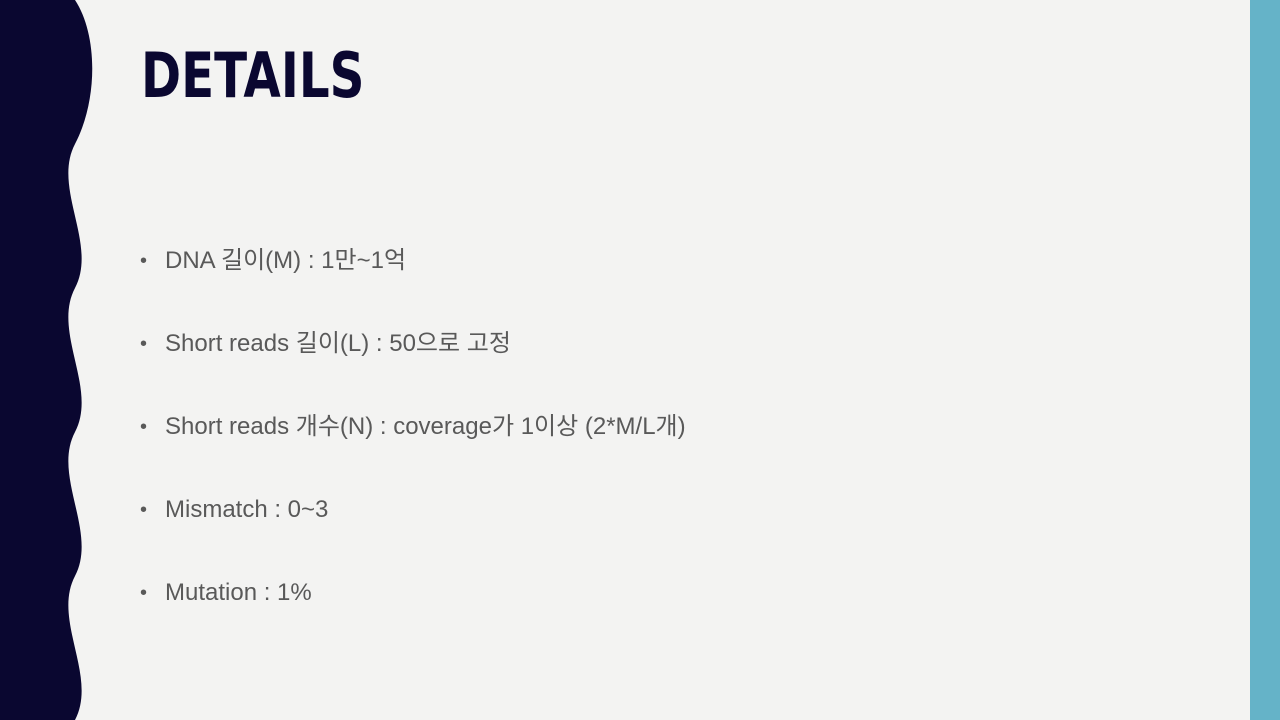  What do you see at coordinates (412, 279) in the screenshot?
I see `bullet-item: • DNA 길이(M) : 1만~1억` at bounding box center [412, 279].